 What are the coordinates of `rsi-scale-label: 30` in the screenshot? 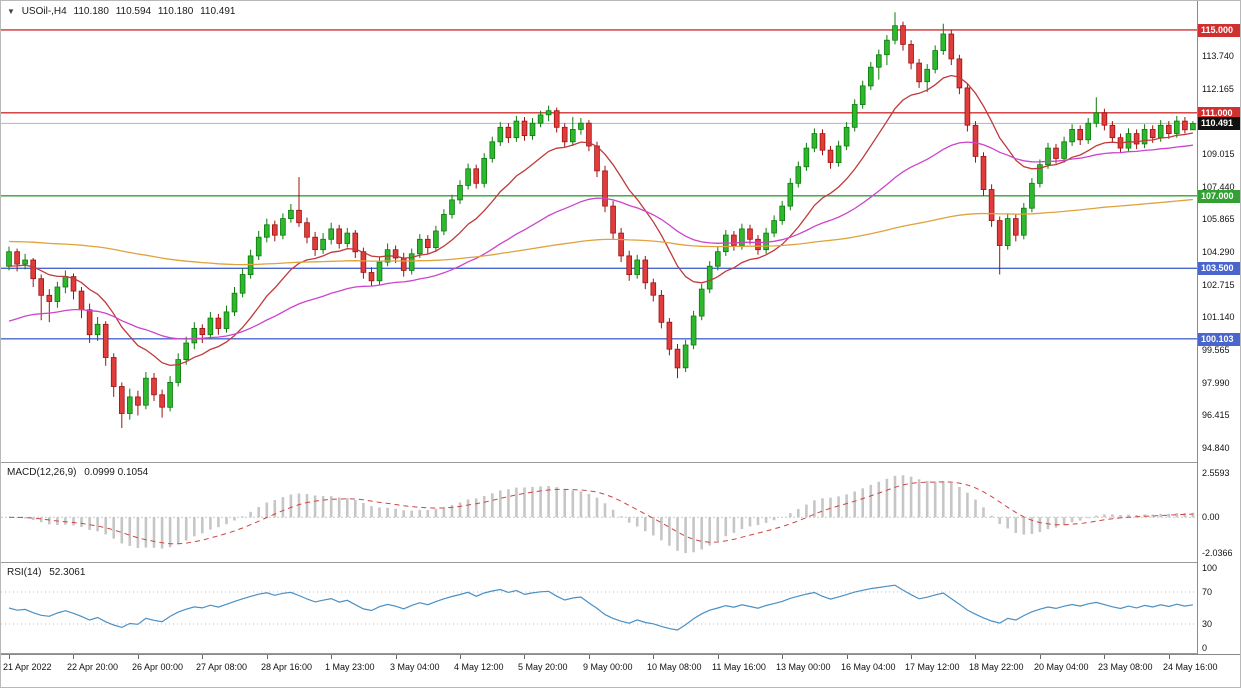 It's located at (1207, 624).